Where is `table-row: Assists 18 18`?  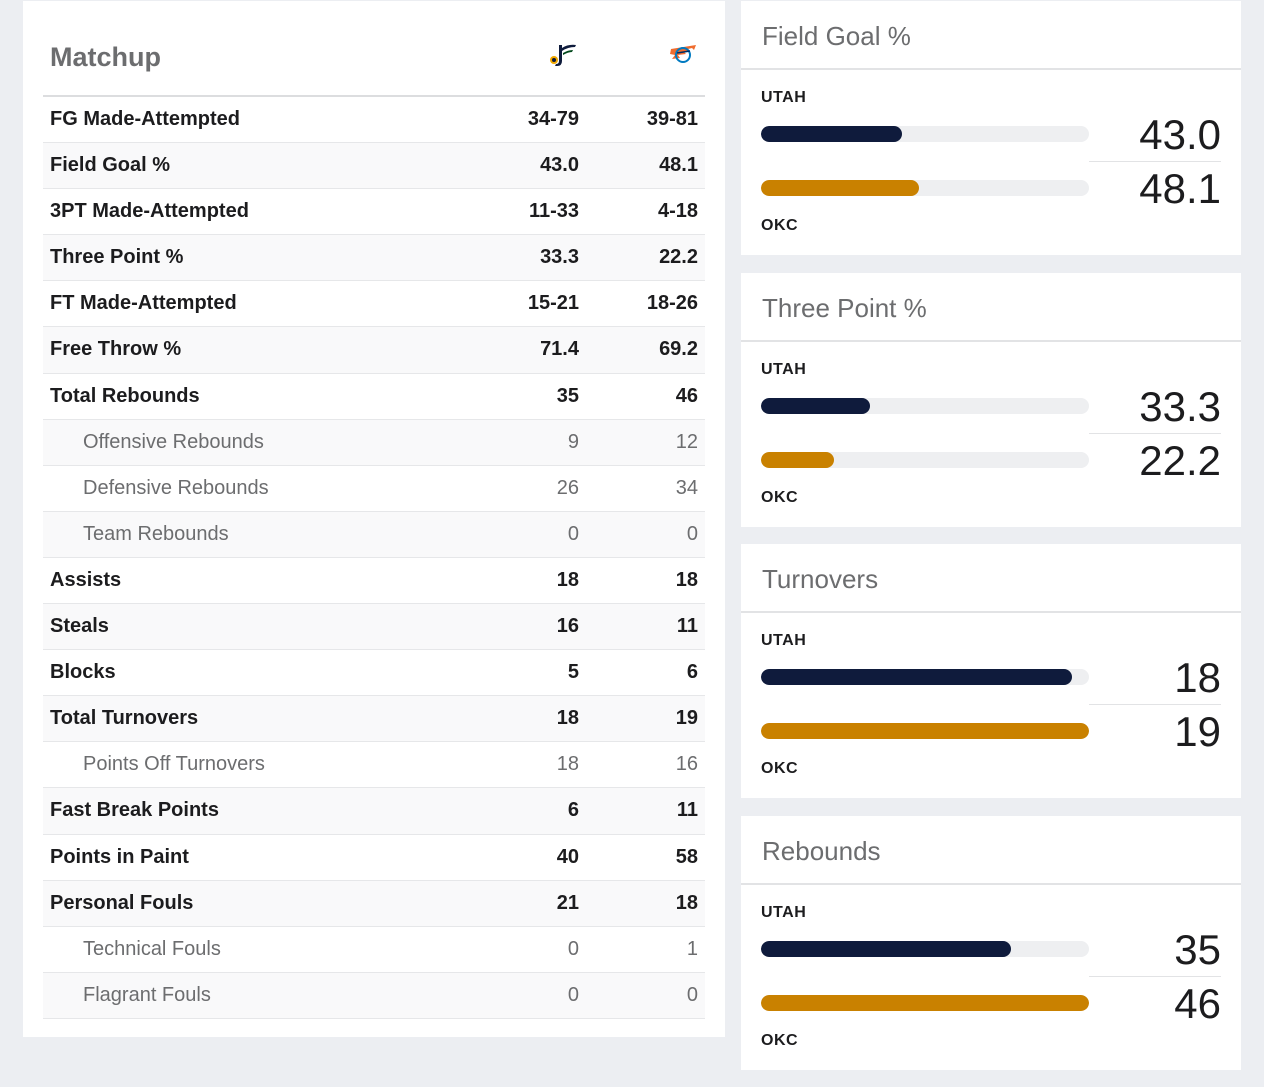 table-row: Assists 18 18 is located at coordinates (374, 581).